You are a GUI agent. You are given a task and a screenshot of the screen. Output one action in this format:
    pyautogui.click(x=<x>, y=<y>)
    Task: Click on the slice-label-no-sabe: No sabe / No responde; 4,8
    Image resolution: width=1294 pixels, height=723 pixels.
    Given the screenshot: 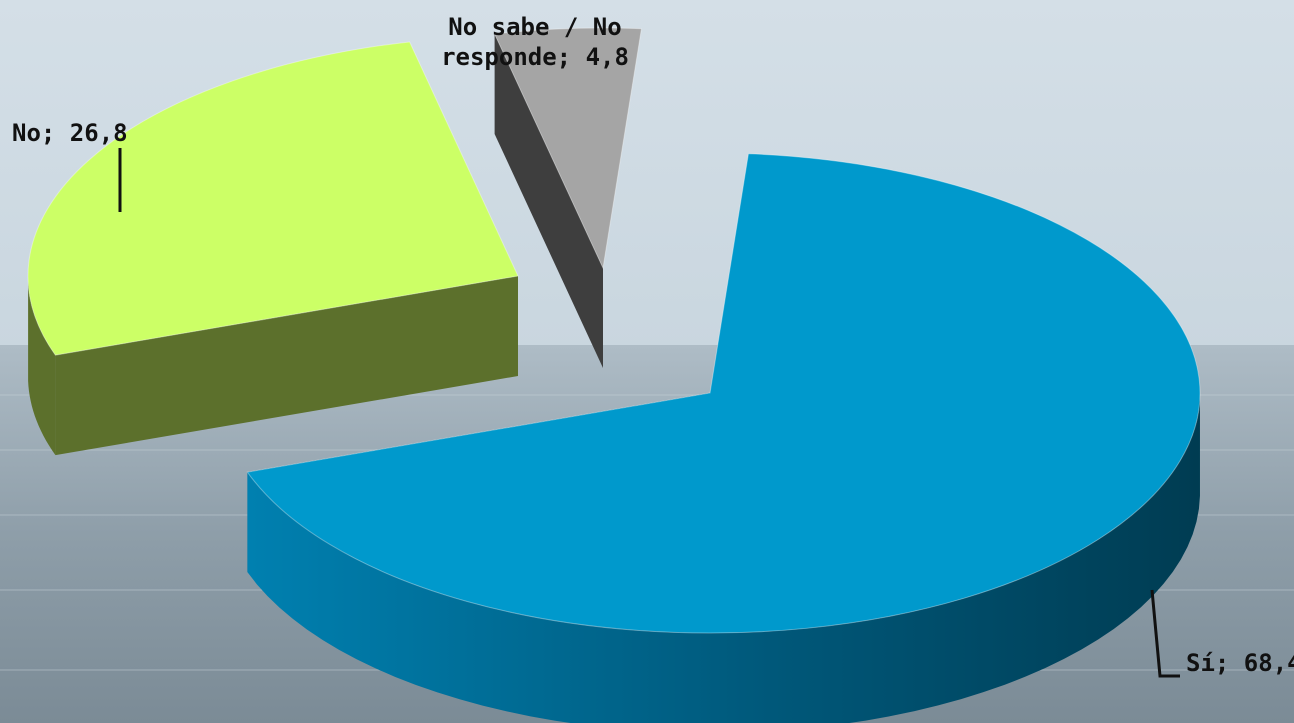 What is the action you would take?
    pyautogui.click(x=535, y=42)
    